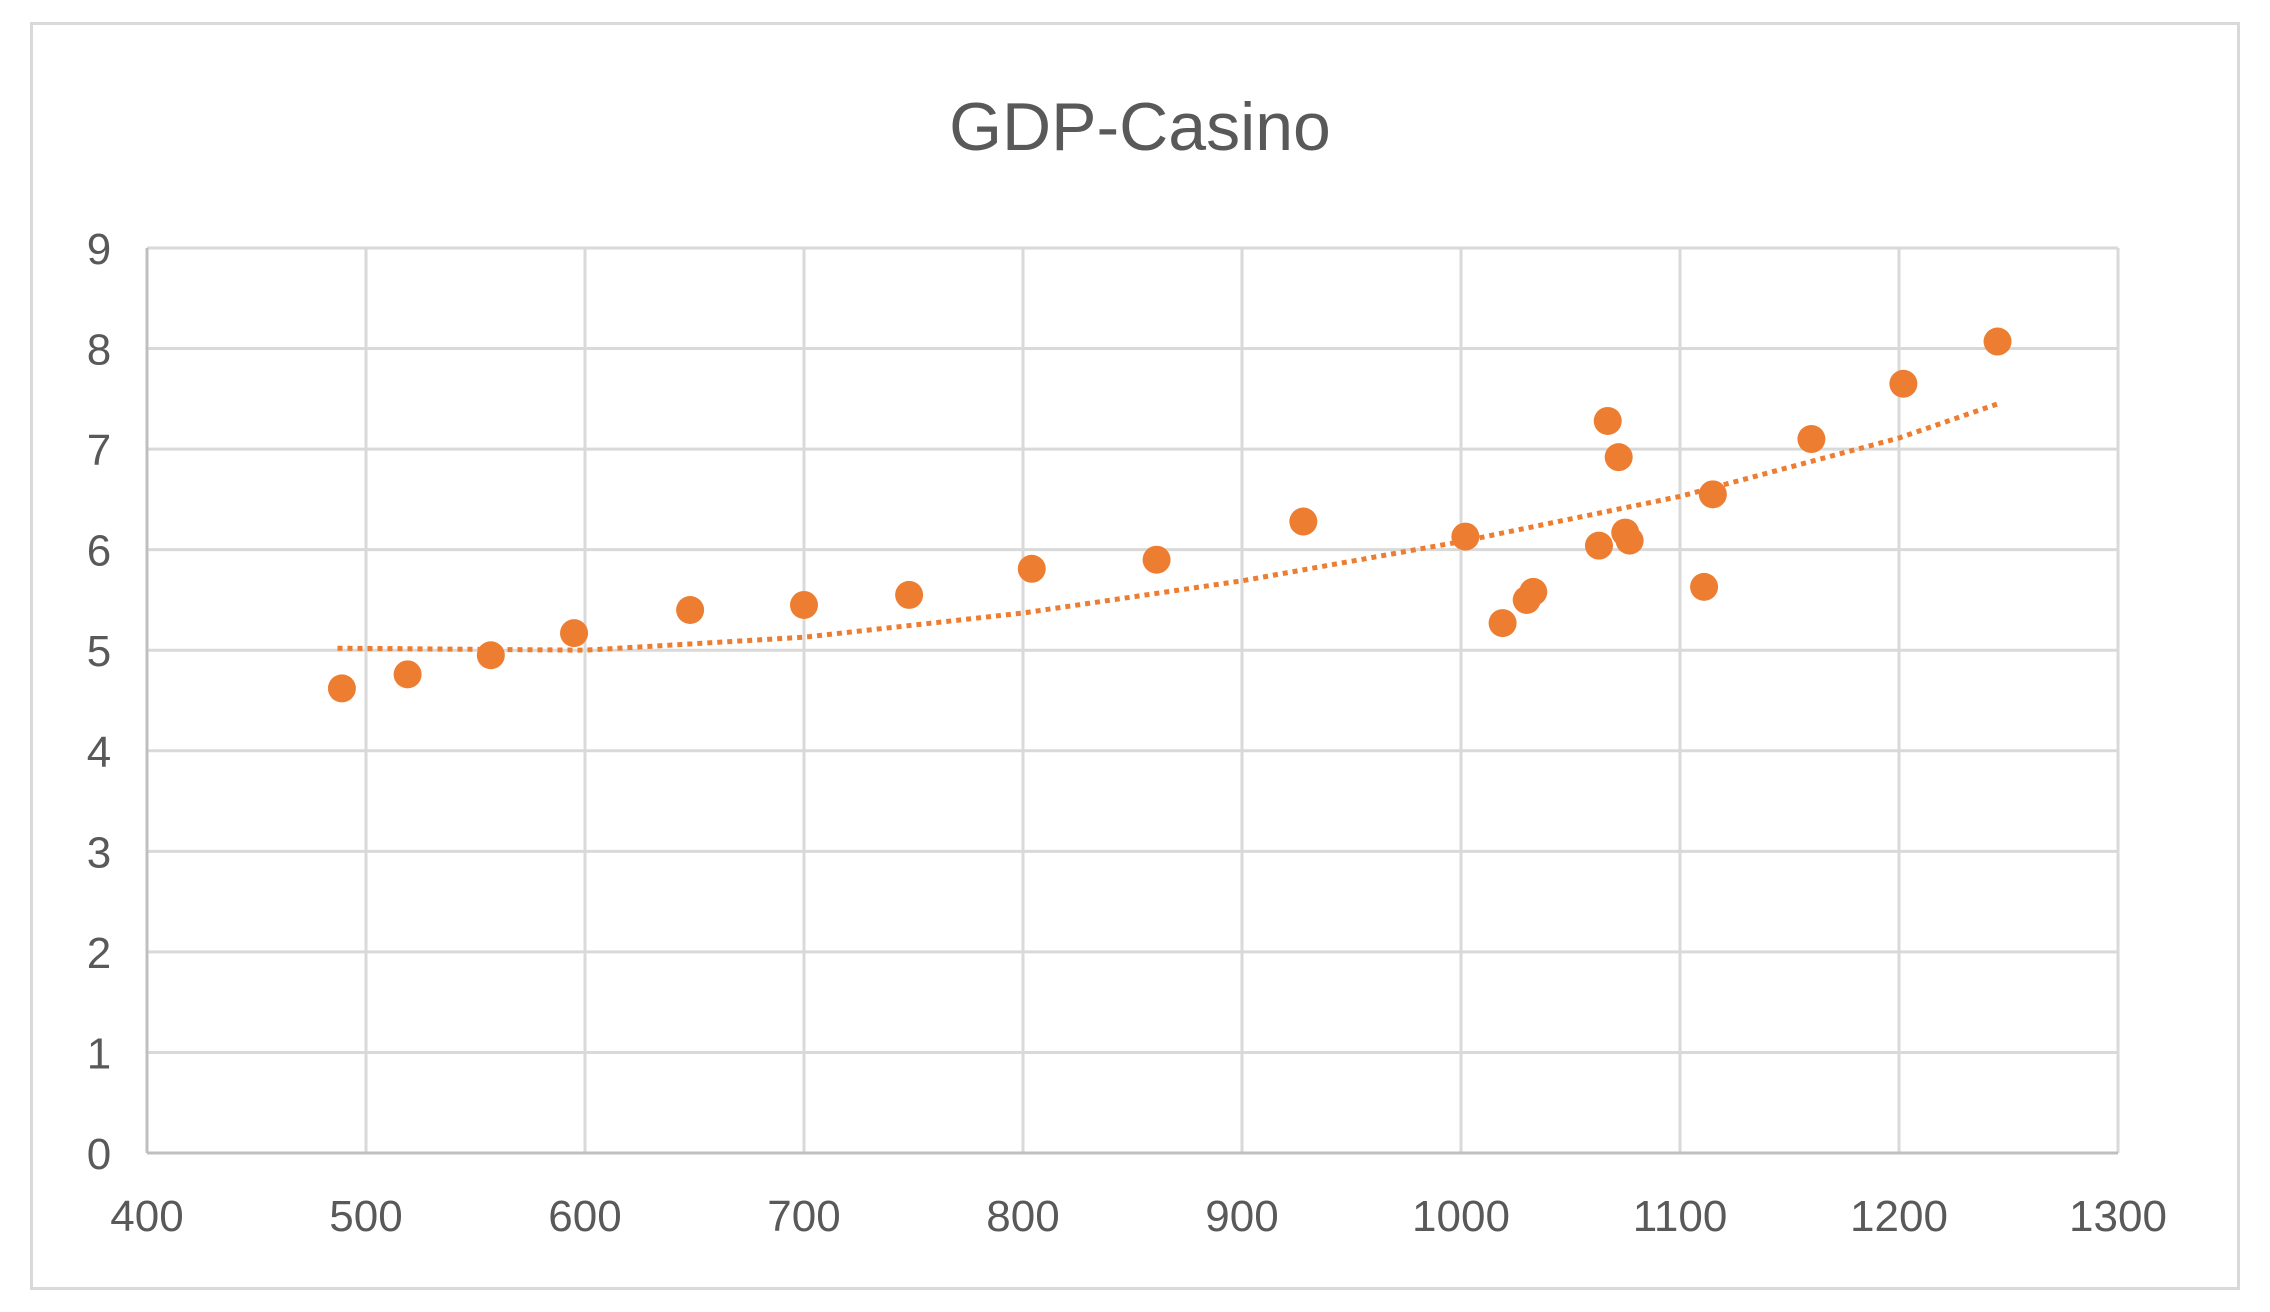 This screenshot has width=2270, height=1312. I want to click on y-tick-label: 0, so click(99, 1154).